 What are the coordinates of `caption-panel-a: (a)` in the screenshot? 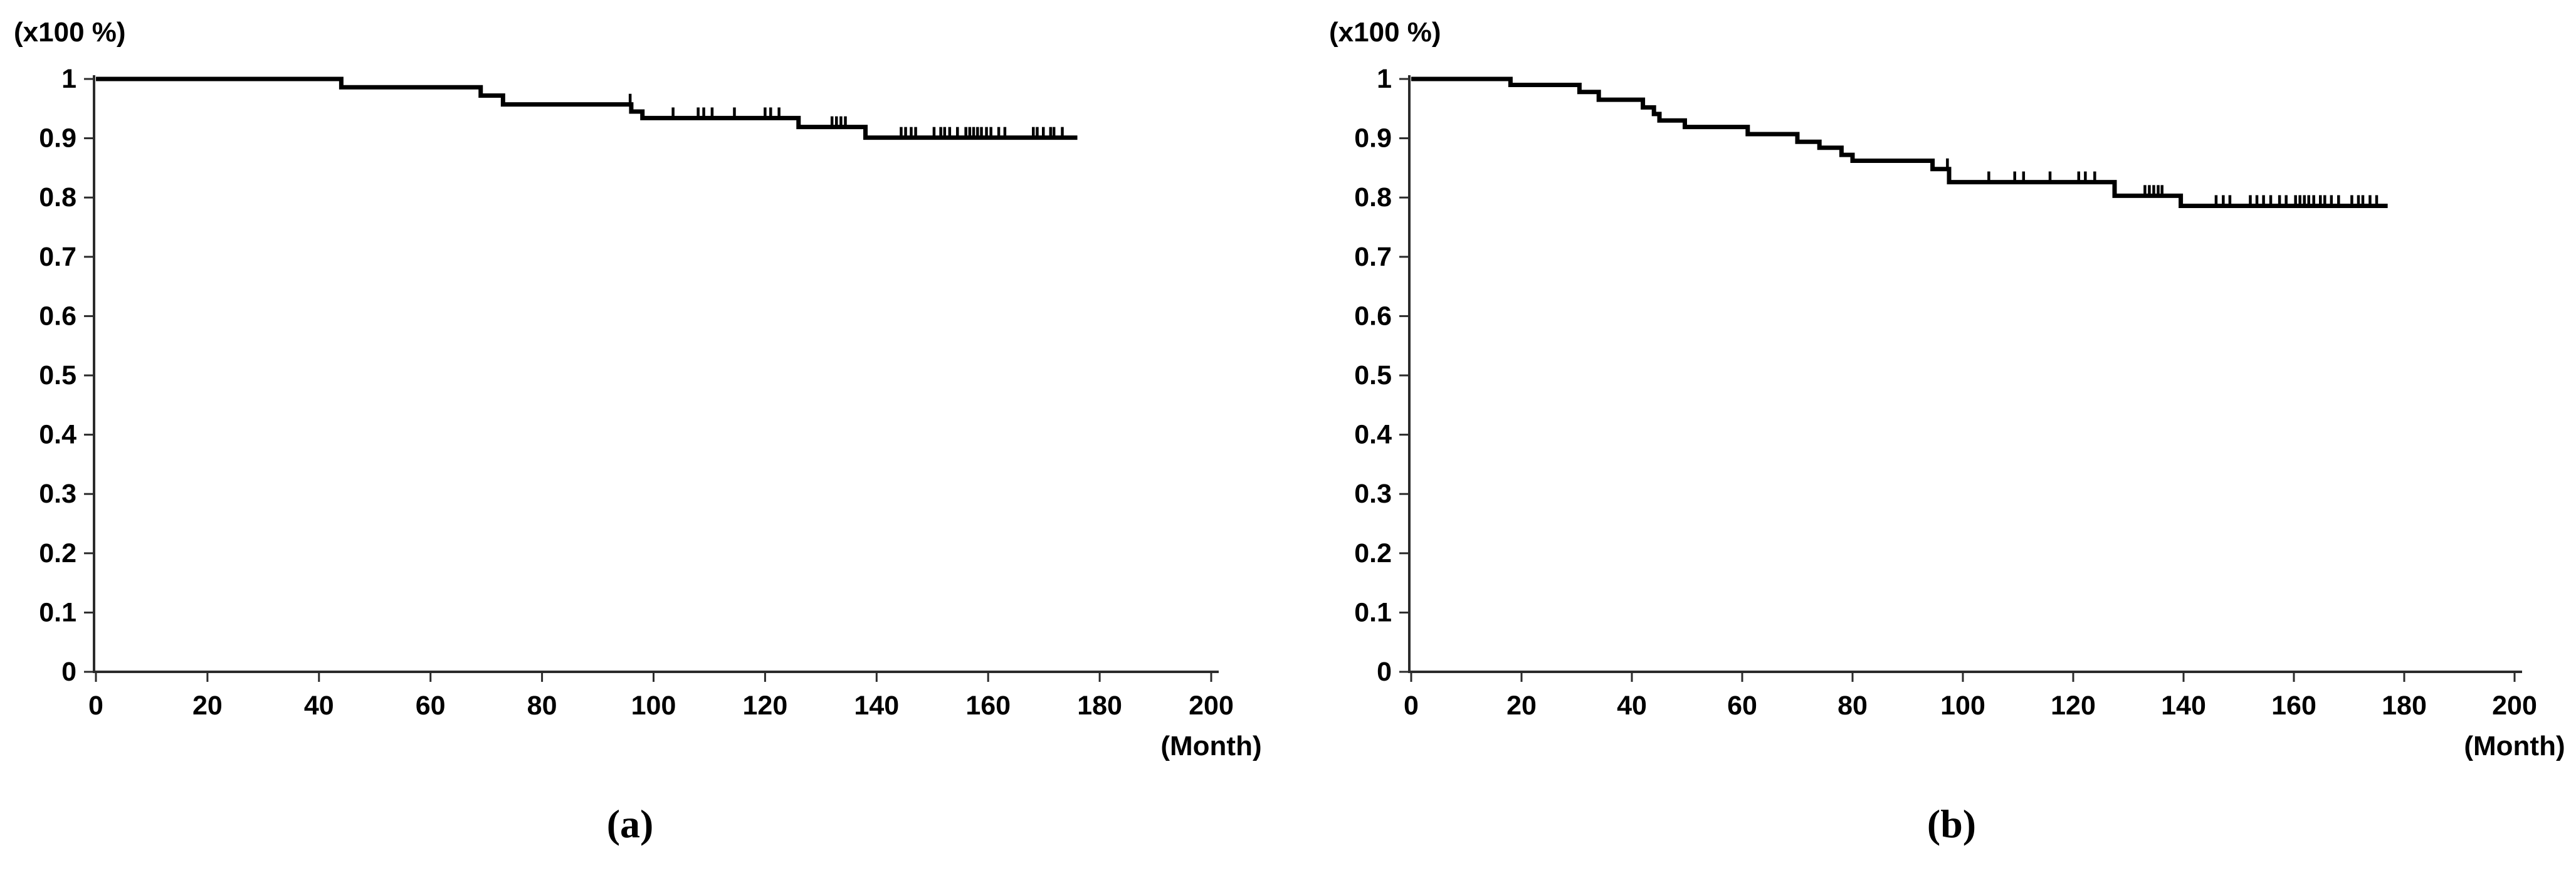 It's located at (630, 824).